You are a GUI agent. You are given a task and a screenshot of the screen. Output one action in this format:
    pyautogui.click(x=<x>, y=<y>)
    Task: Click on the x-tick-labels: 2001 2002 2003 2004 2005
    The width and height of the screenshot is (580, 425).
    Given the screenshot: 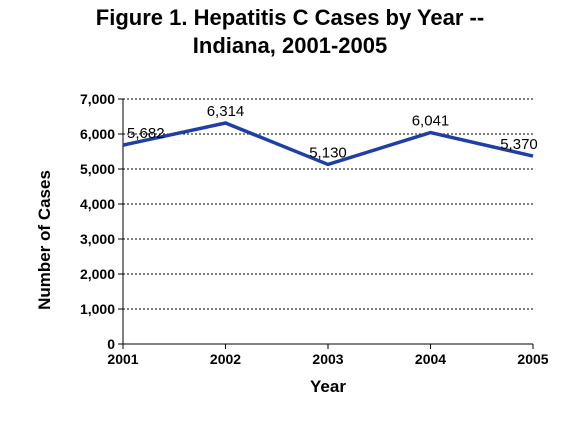 What is the action you would take?
    pyautogui.click(x=327, y=359)
    